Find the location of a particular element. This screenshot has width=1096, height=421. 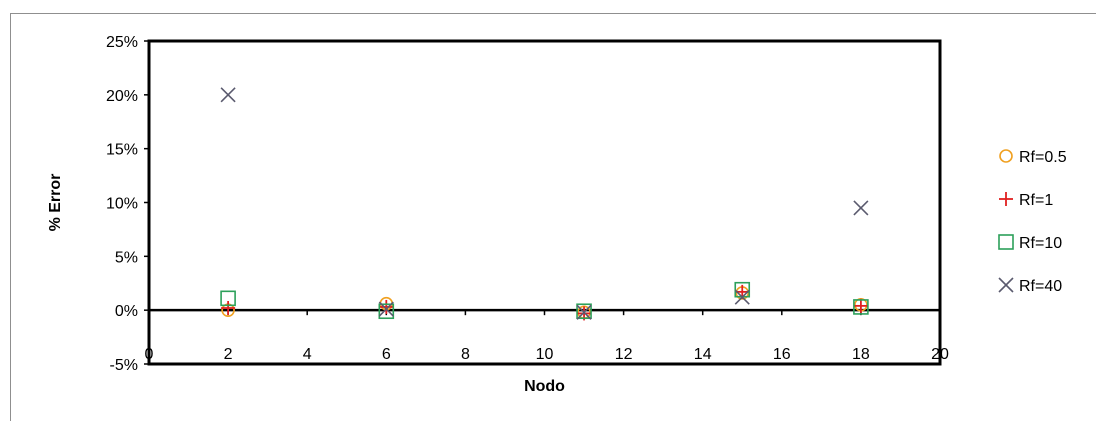

y-tick-label: 5% is located at coordinates (126, 257).